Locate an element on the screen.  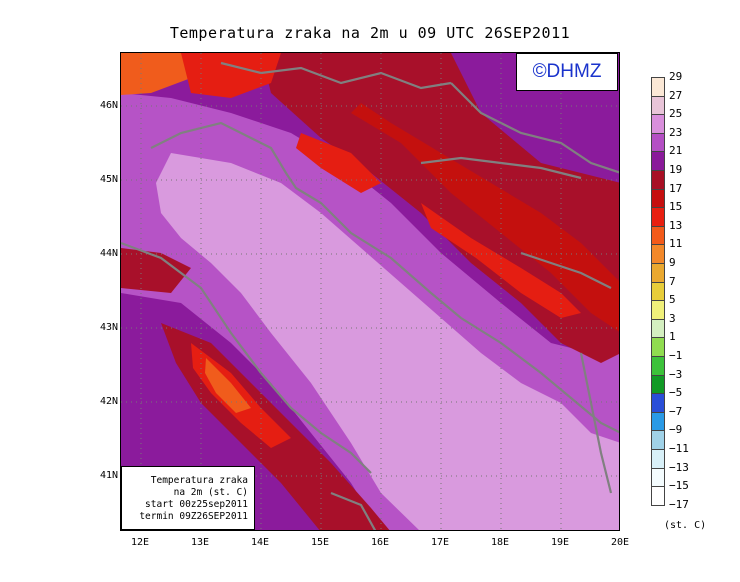
colorbar-label: 21 is located at coordinates (676, 151).